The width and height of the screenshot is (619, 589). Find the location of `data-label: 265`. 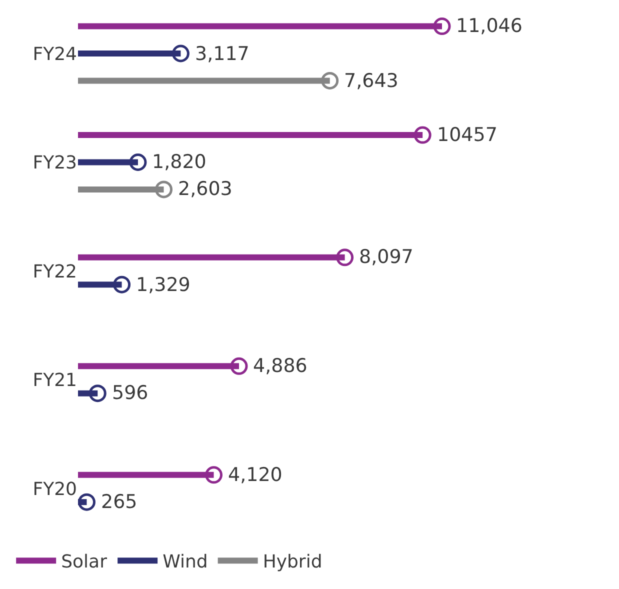

data-label: 265 is located at coordinates (119, 502).